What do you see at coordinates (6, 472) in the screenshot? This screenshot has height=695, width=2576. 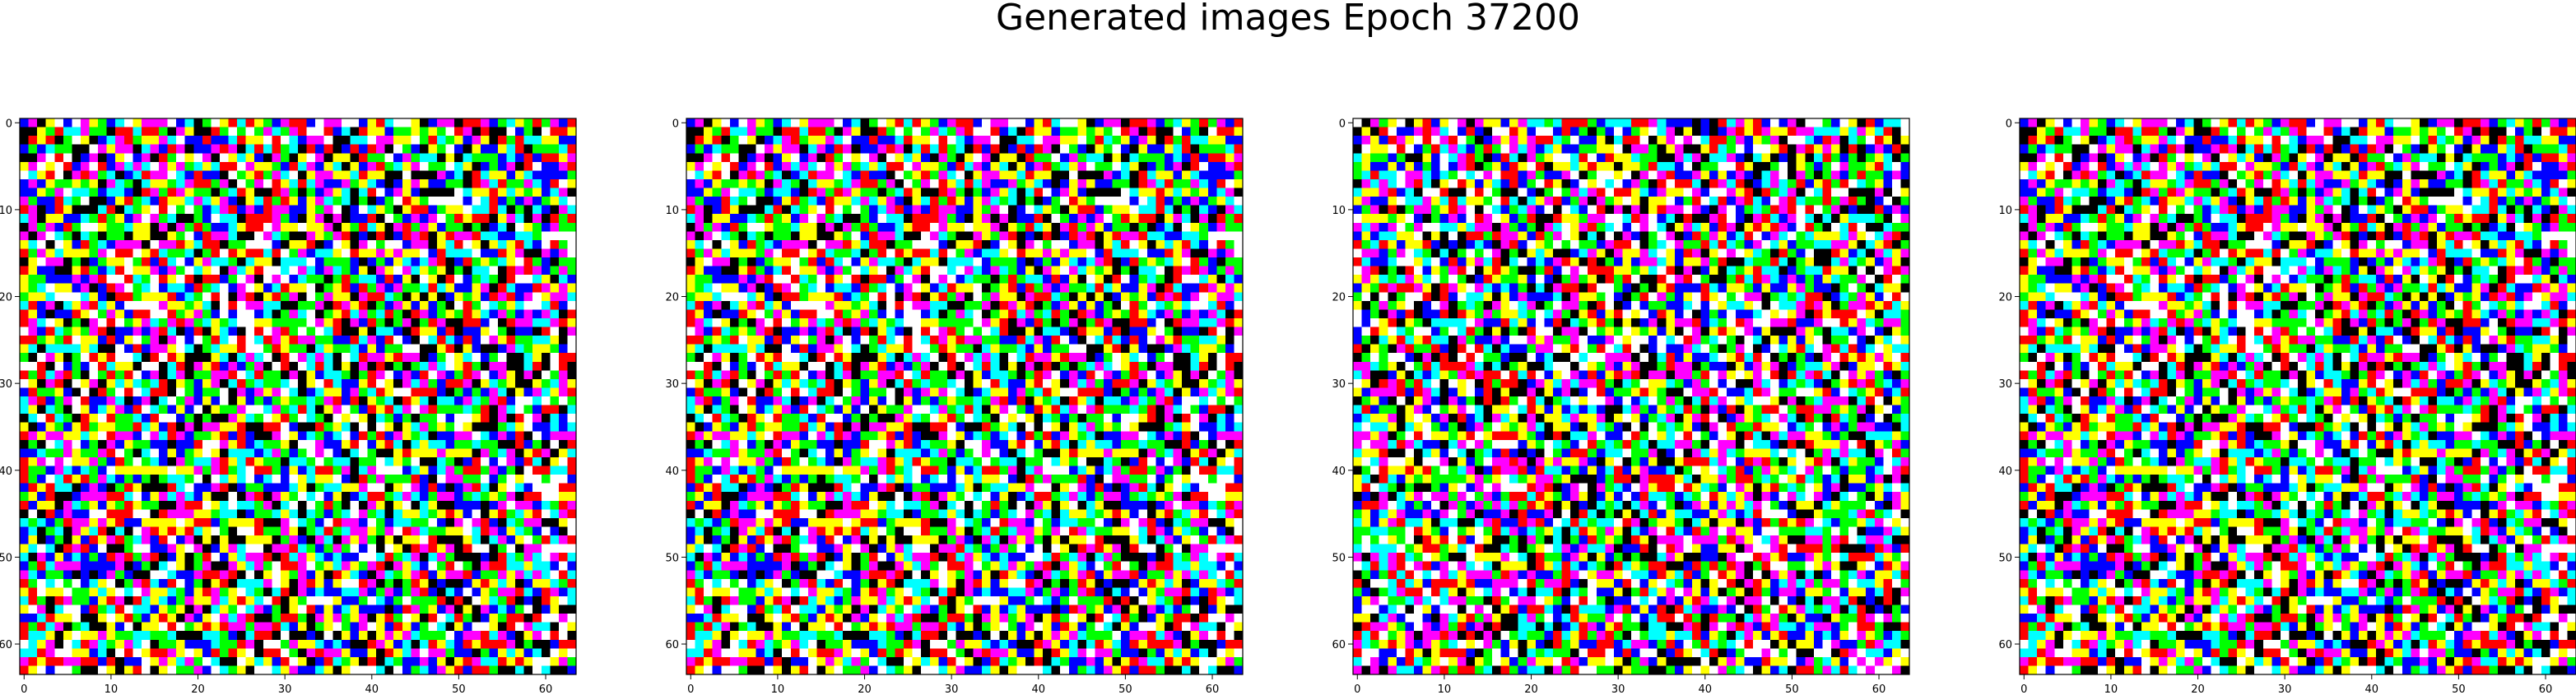 I see `y-tick-label: 40` at bounding box center [6, 472].